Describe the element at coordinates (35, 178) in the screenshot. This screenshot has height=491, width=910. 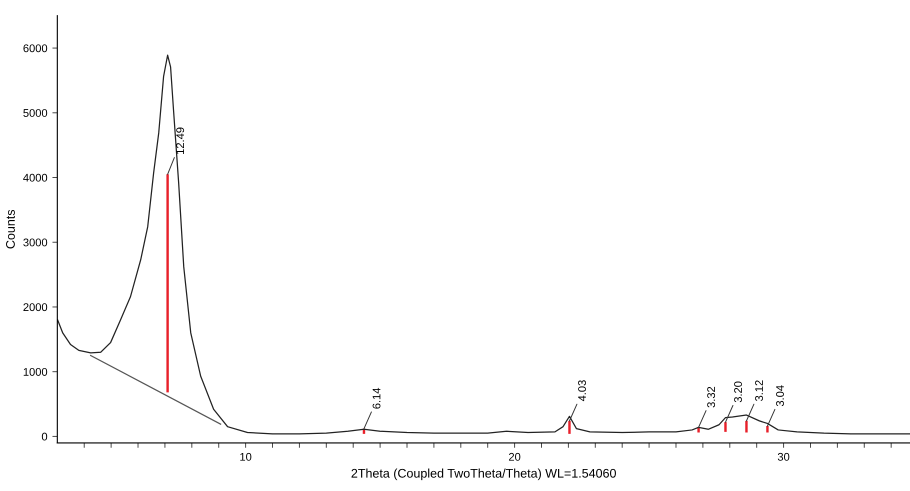
I see `y-tick-label: 4000` at that location.